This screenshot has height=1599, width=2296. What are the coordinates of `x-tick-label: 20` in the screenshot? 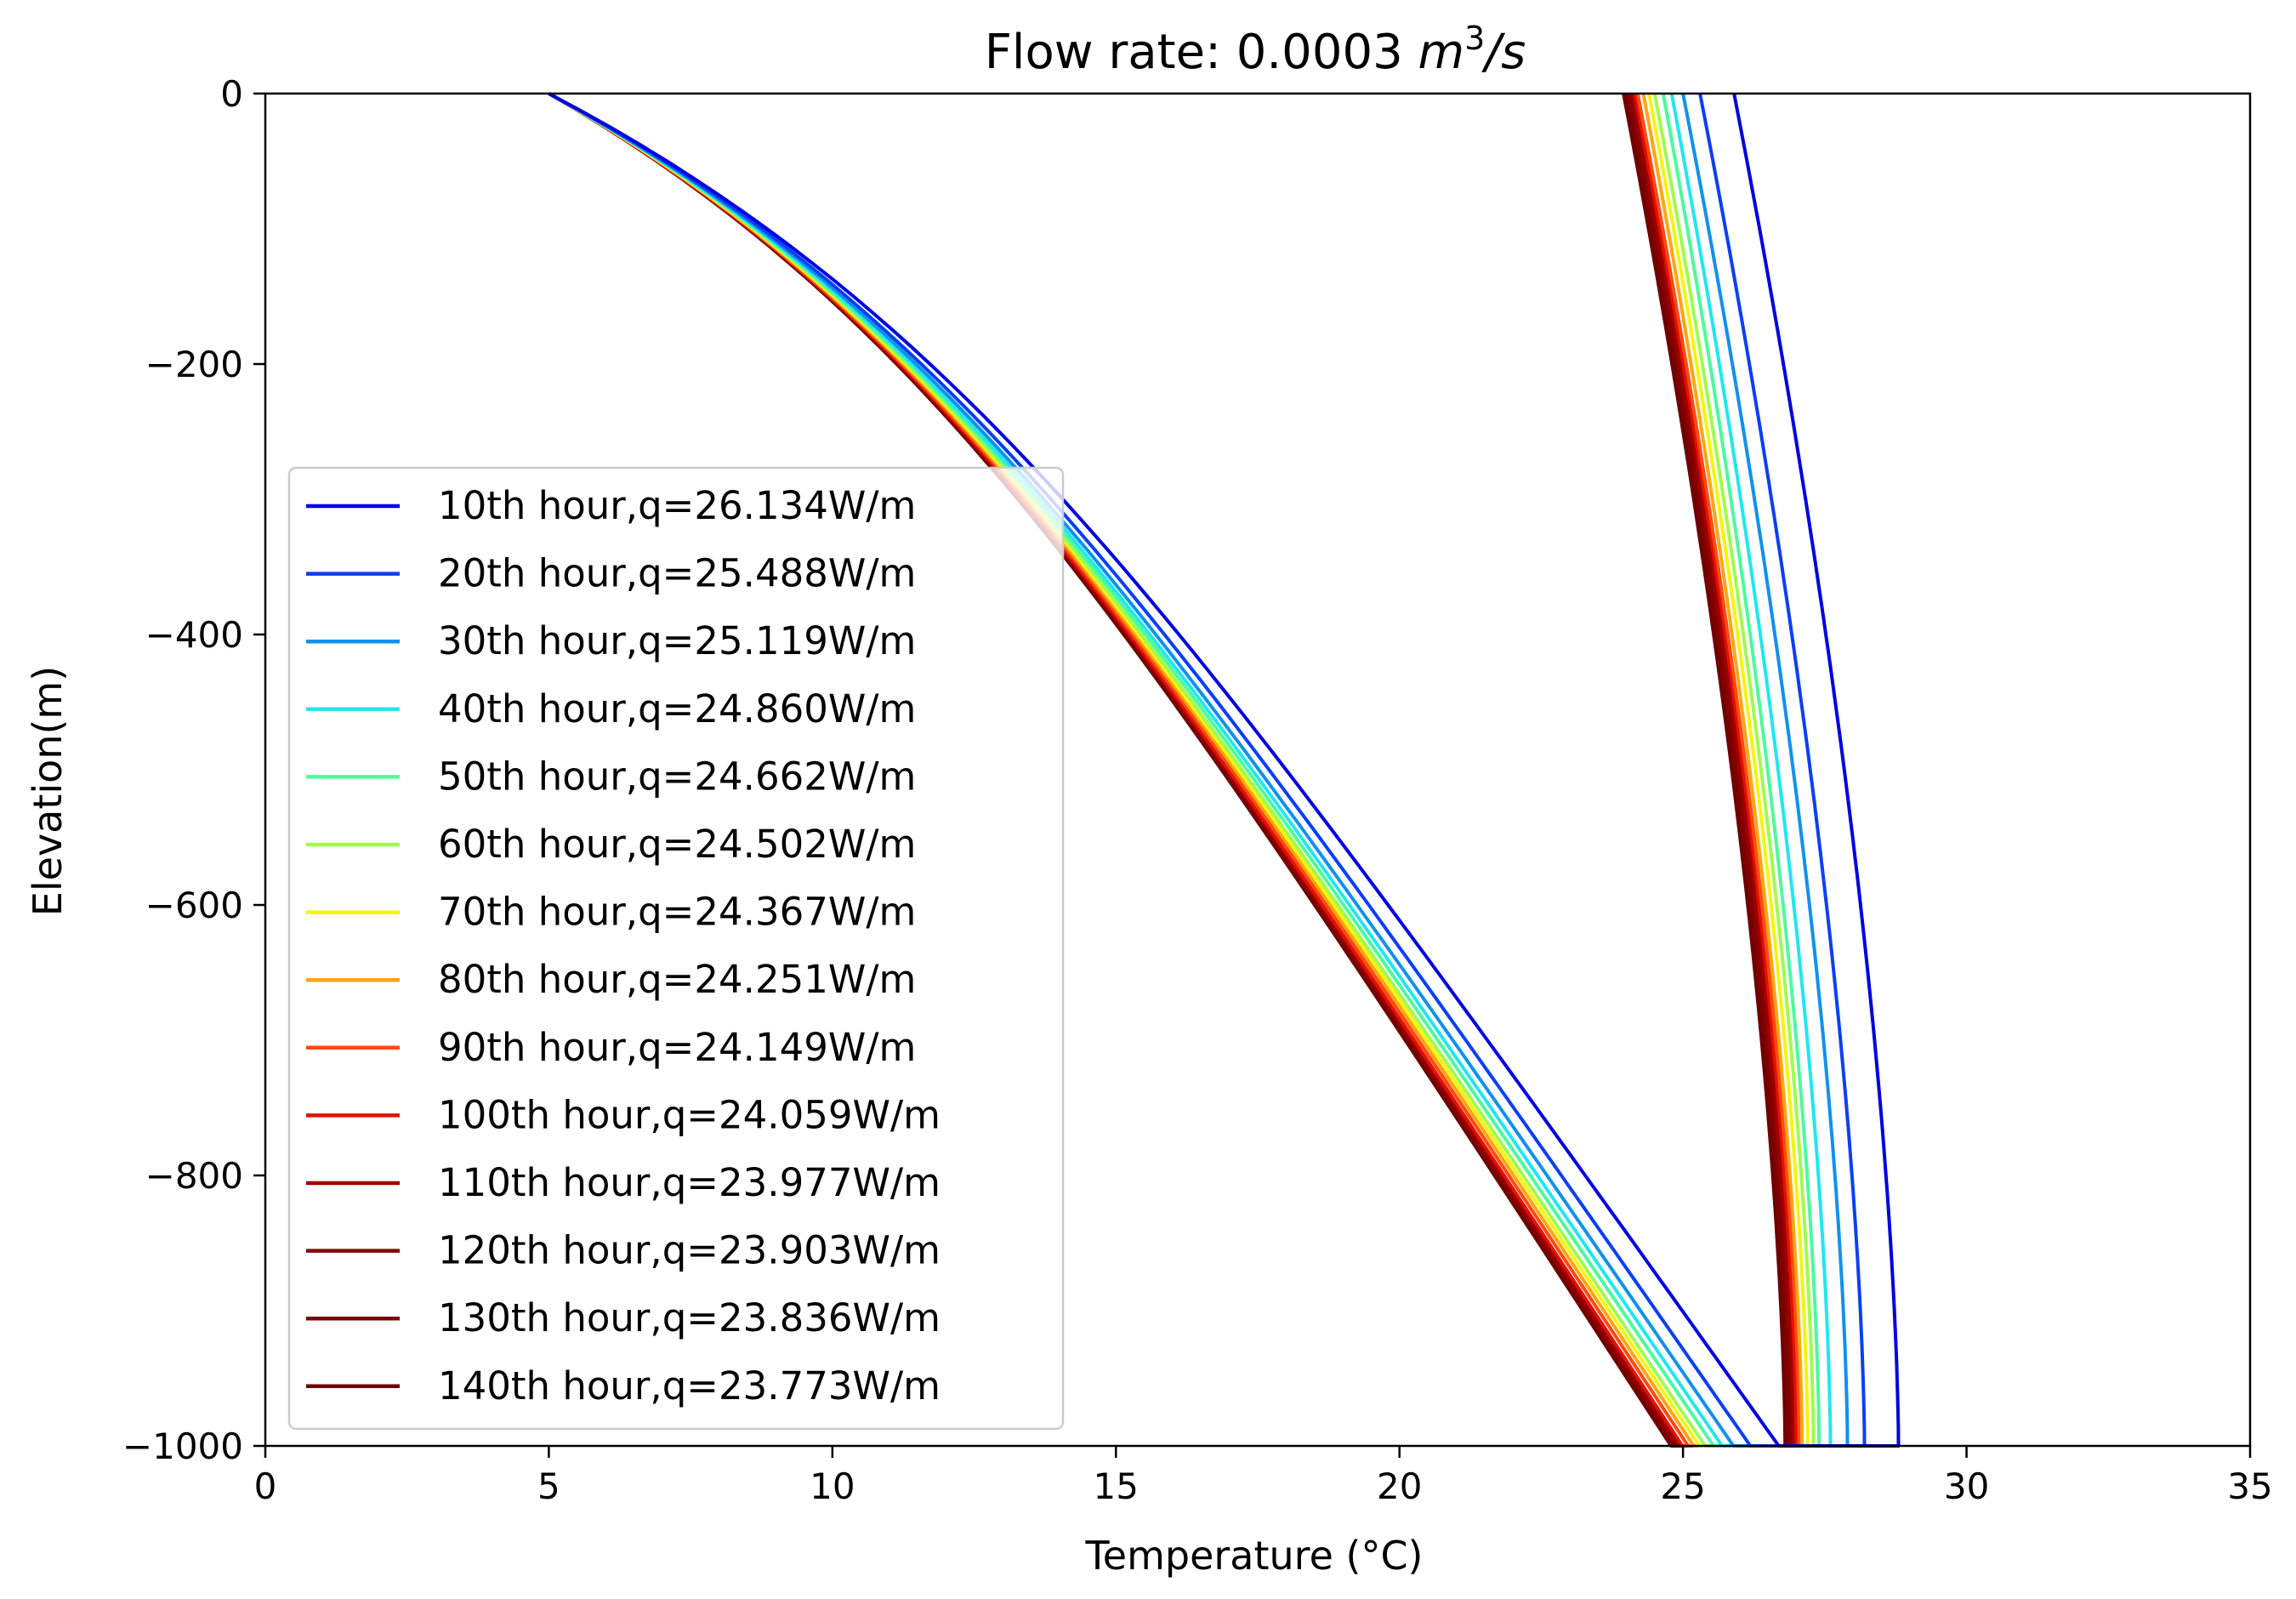 It's located at (1399, 1486).